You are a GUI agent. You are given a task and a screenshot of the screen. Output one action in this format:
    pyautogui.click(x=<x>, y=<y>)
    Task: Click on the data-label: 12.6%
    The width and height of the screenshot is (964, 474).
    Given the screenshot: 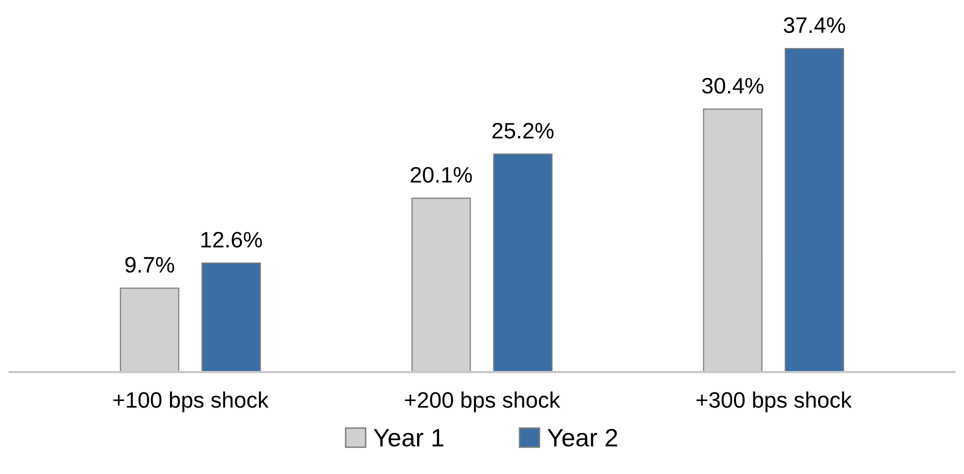 What is the action you would take?
    pyautogui.click(x=231, y=240)
    